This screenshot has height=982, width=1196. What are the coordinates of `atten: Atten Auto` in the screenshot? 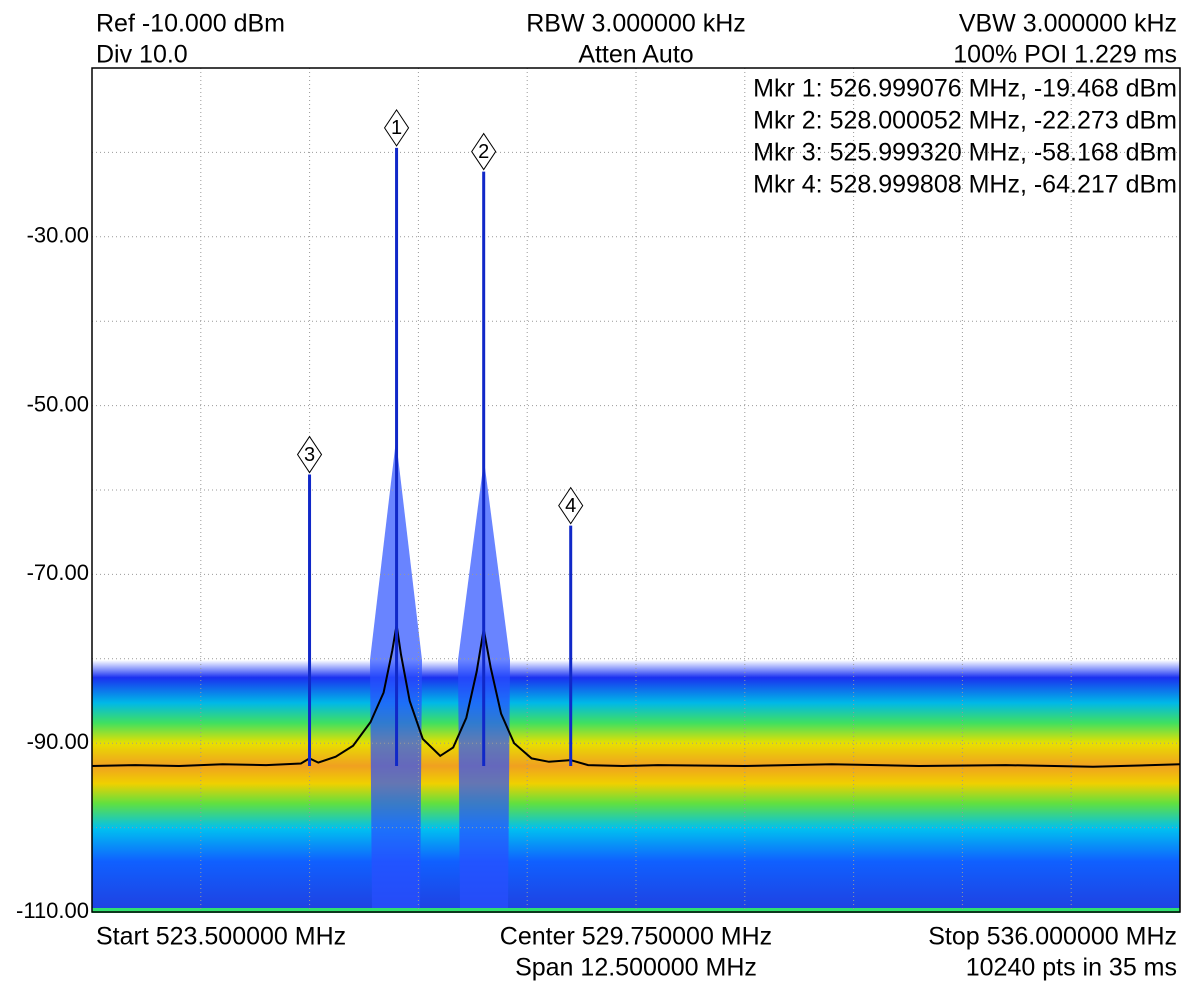 It's located at (635, 55).